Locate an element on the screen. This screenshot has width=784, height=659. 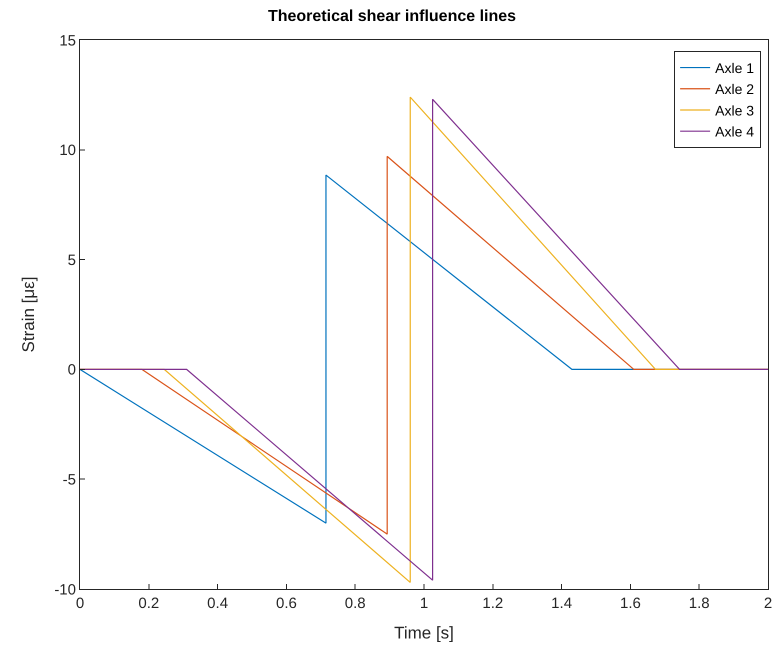
y-tick-label: 10 is located at coordinates (67, 151).